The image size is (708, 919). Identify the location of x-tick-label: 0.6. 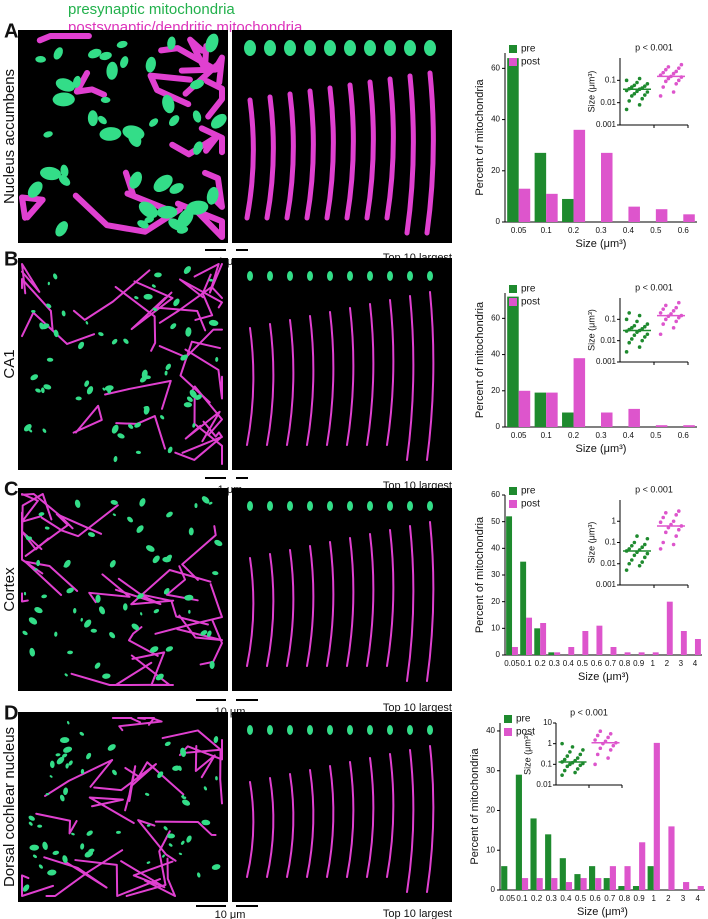
(597, 663).